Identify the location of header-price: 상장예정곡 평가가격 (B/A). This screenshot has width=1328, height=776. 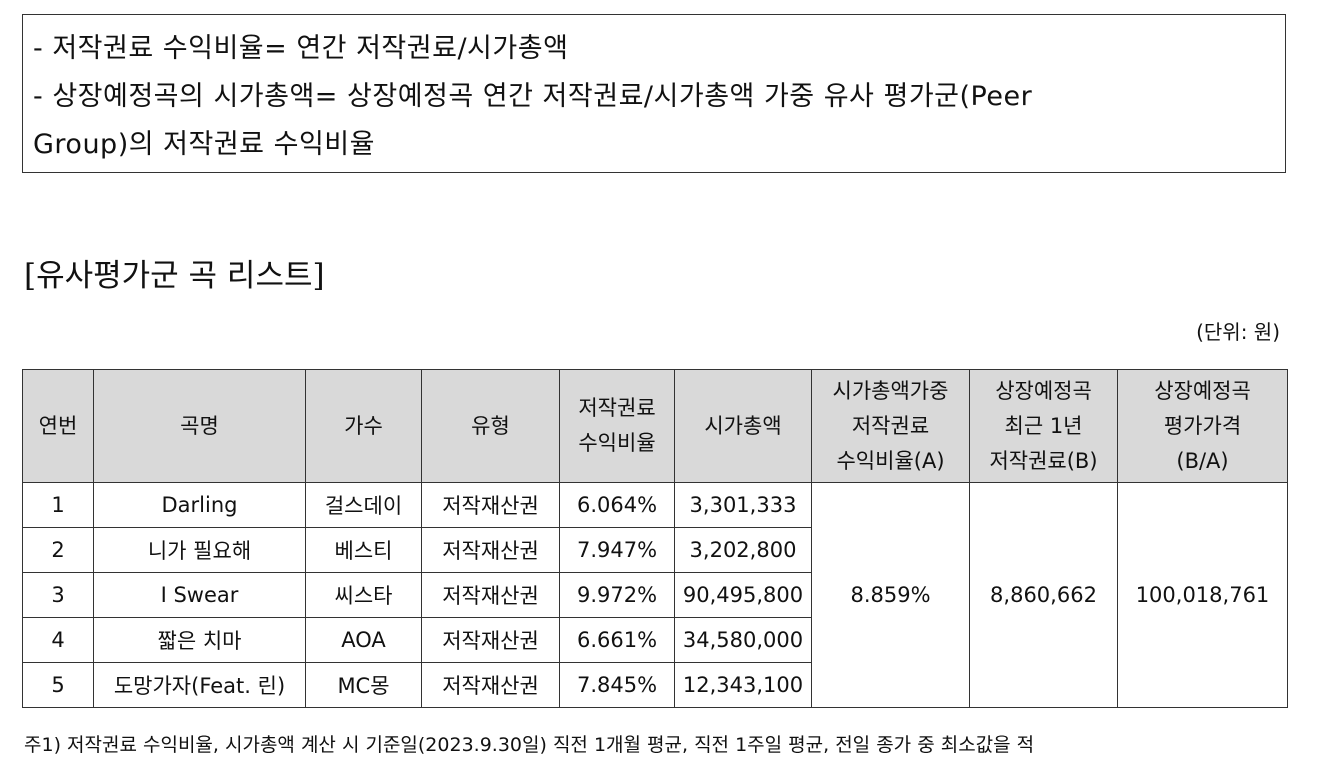
(1202, 426).